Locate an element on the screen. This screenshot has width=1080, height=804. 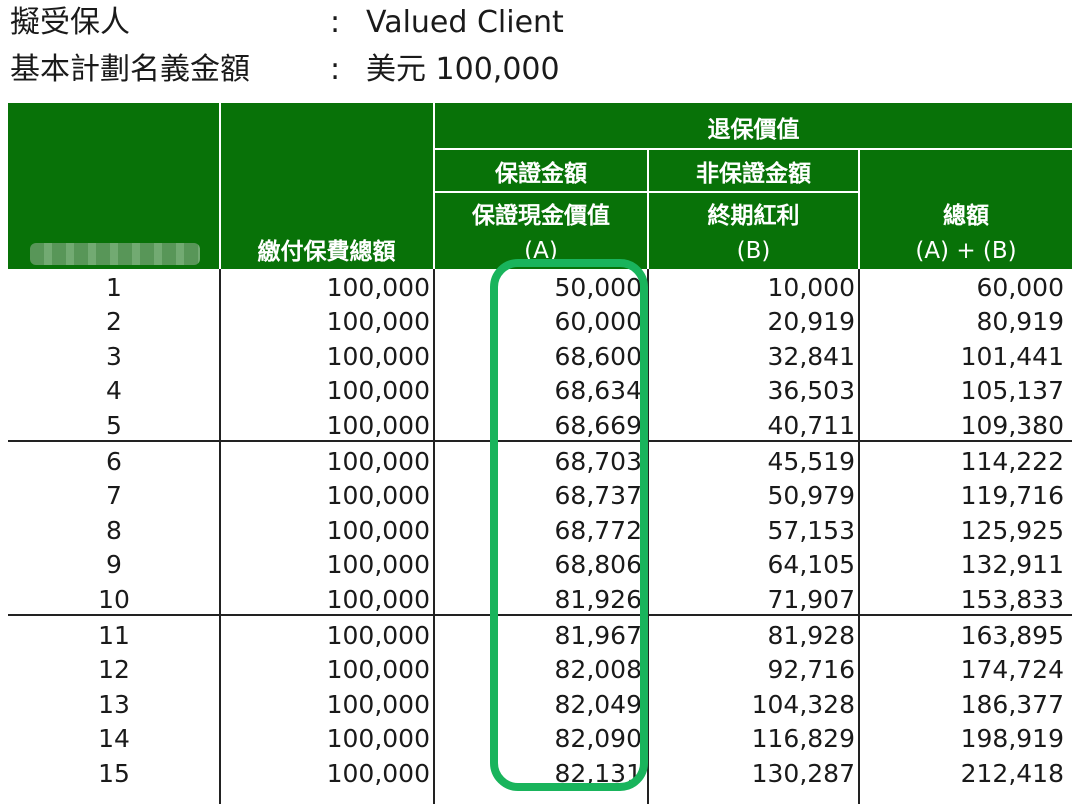
guaranteed-cash-value-cell: 68,669 is located at coordinates (598, 425).